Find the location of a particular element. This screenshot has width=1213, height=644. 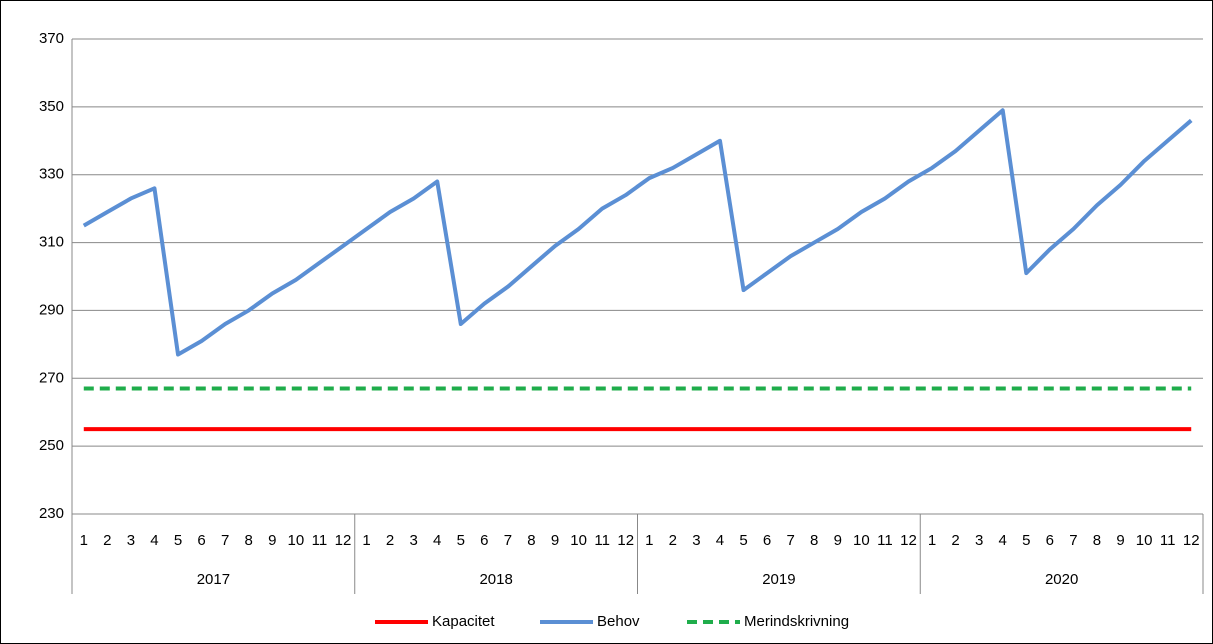

legend-label: Merindskrivning is located at coordinates (796, 621).